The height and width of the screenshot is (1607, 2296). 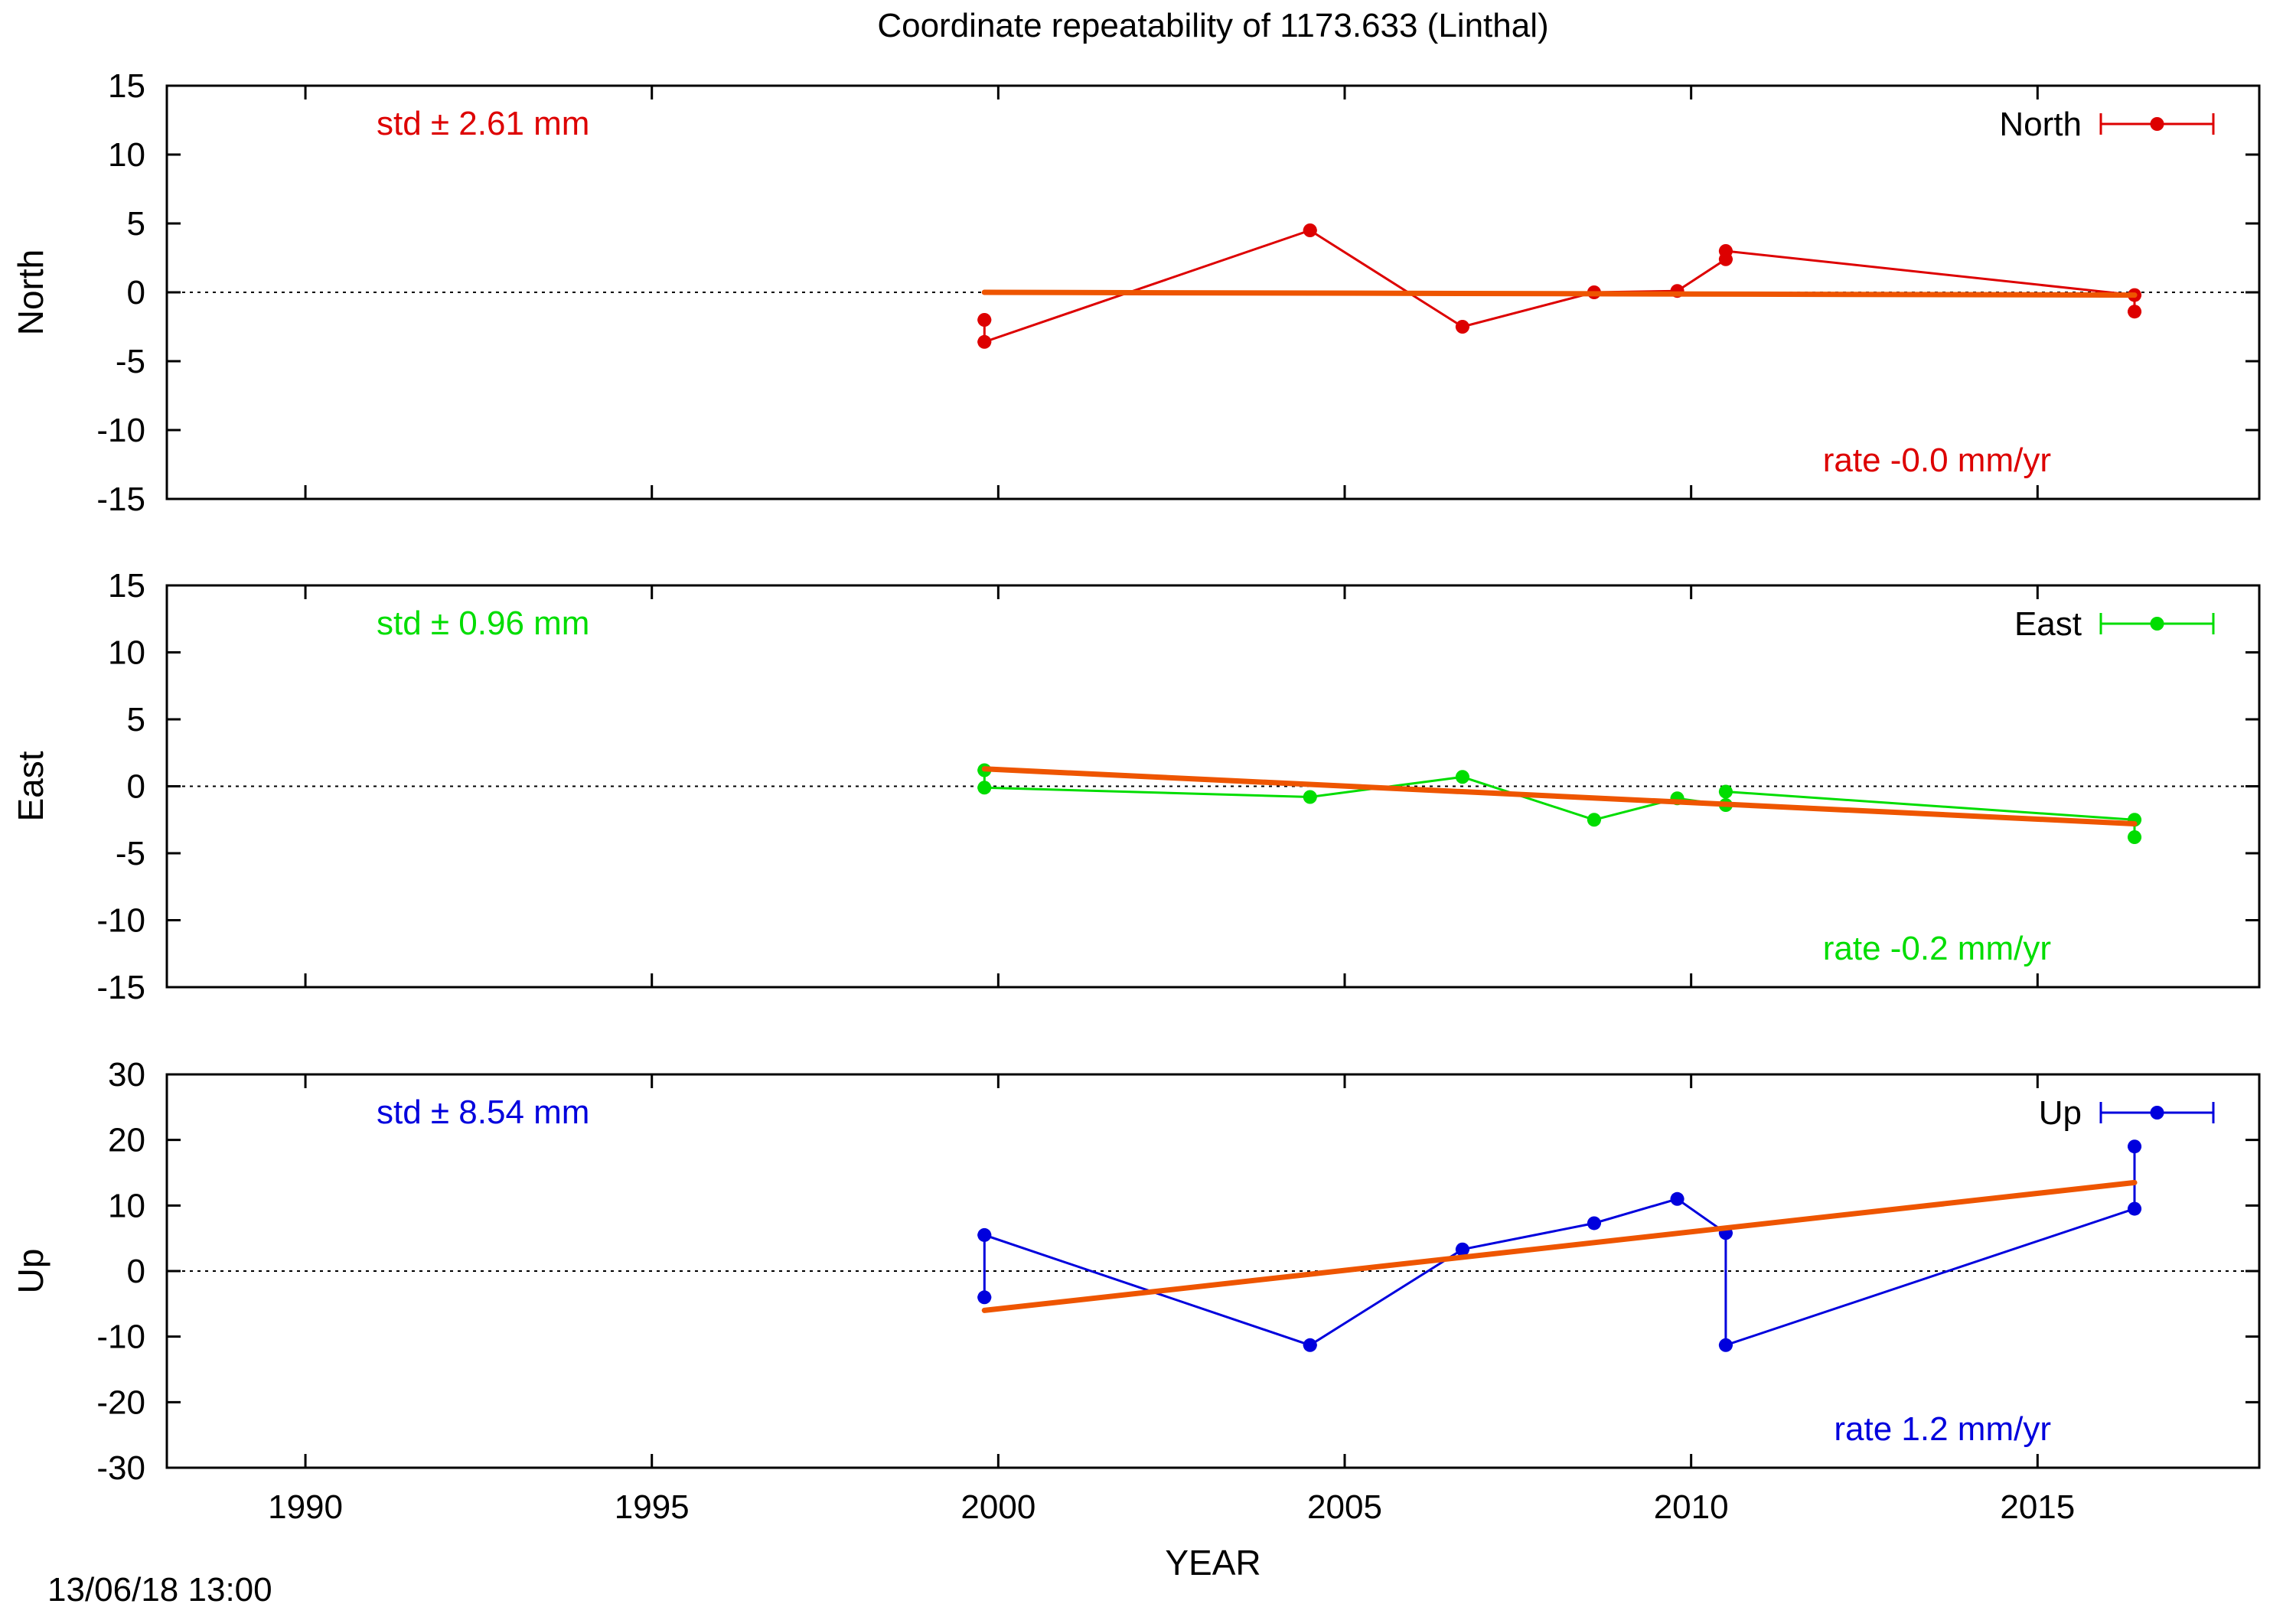 What do you see at coordinates (126, 1140) in the screenshot?
I see `y-tick-label: 20` at bounding box center [126, 1140].